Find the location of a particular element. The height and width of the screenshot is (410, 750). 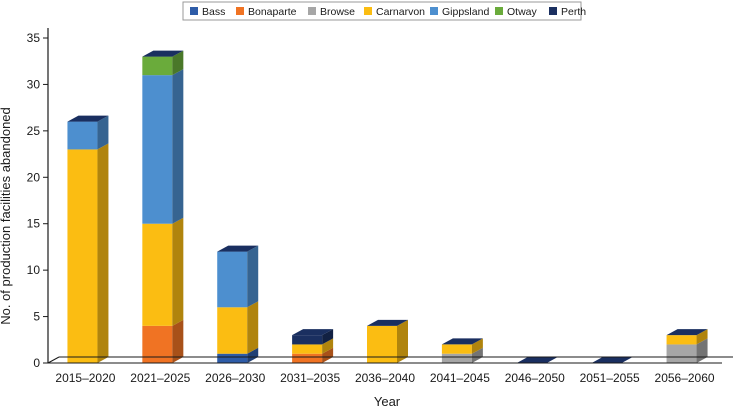

bar-side-bass-2026-2030 is located at coordinates (253, 355).